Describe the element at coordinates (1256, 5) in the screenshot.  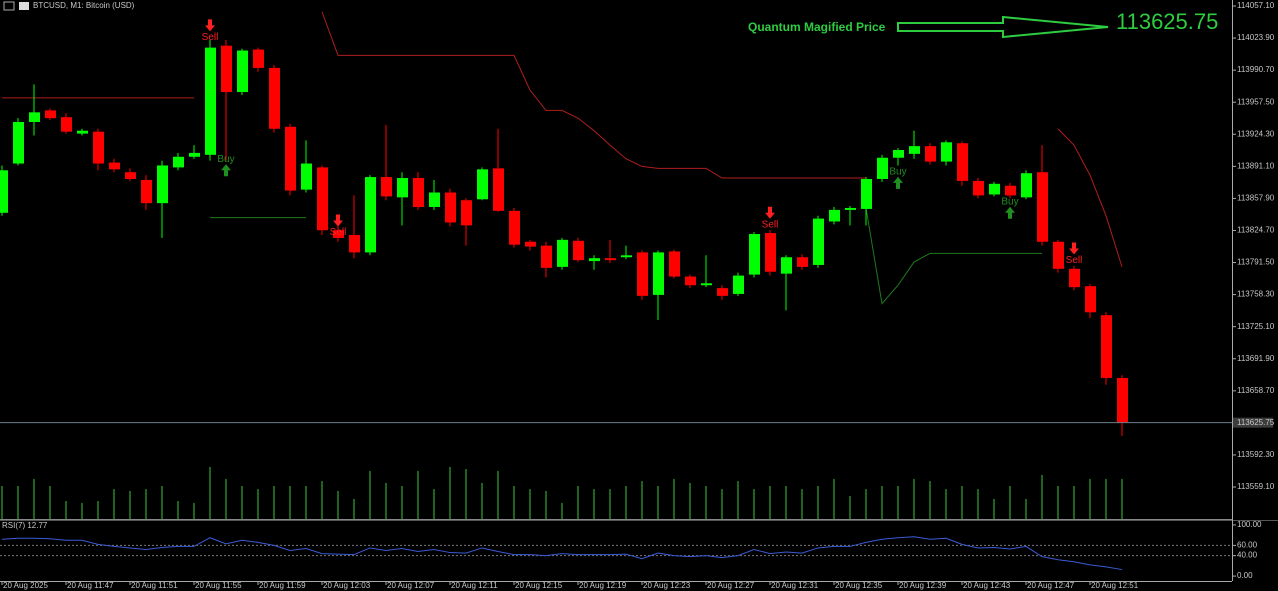
I see `y-tick-label: 114057.10` at that location.